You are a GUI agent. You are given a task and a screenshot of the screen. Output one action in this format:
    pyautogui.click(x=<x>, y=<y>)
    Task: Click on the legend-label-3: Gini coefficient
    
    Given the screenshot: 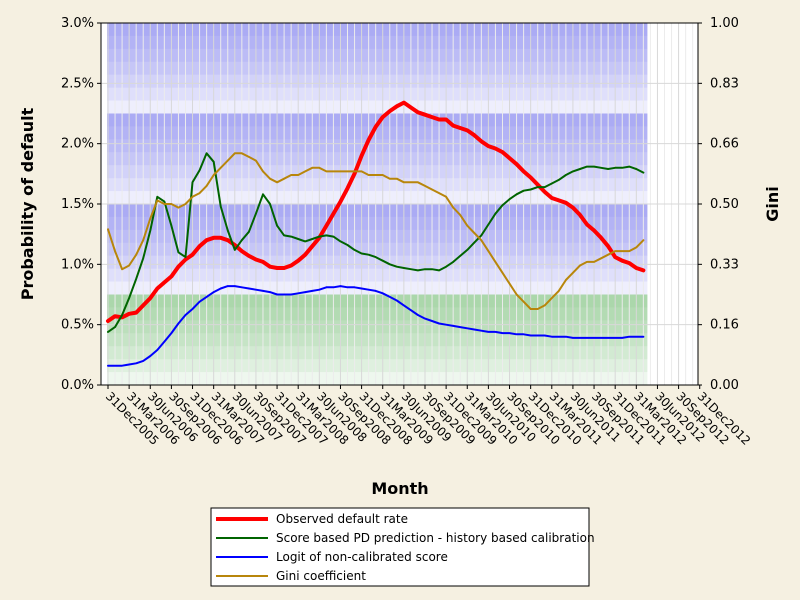 What is the action you would take?
    pyautogui.click(x=321, y=576)
    